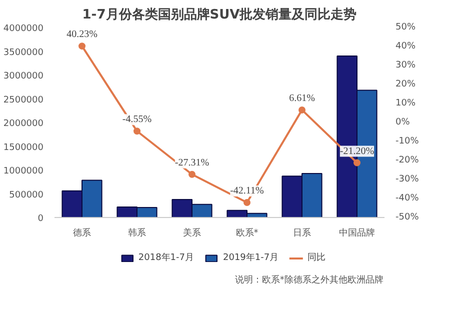 The width and height of the screenshot is (450, 329). Describe the element at coordinates (408, 141) in the screenshot. I see `y2-tick-label: -10%` at that location.